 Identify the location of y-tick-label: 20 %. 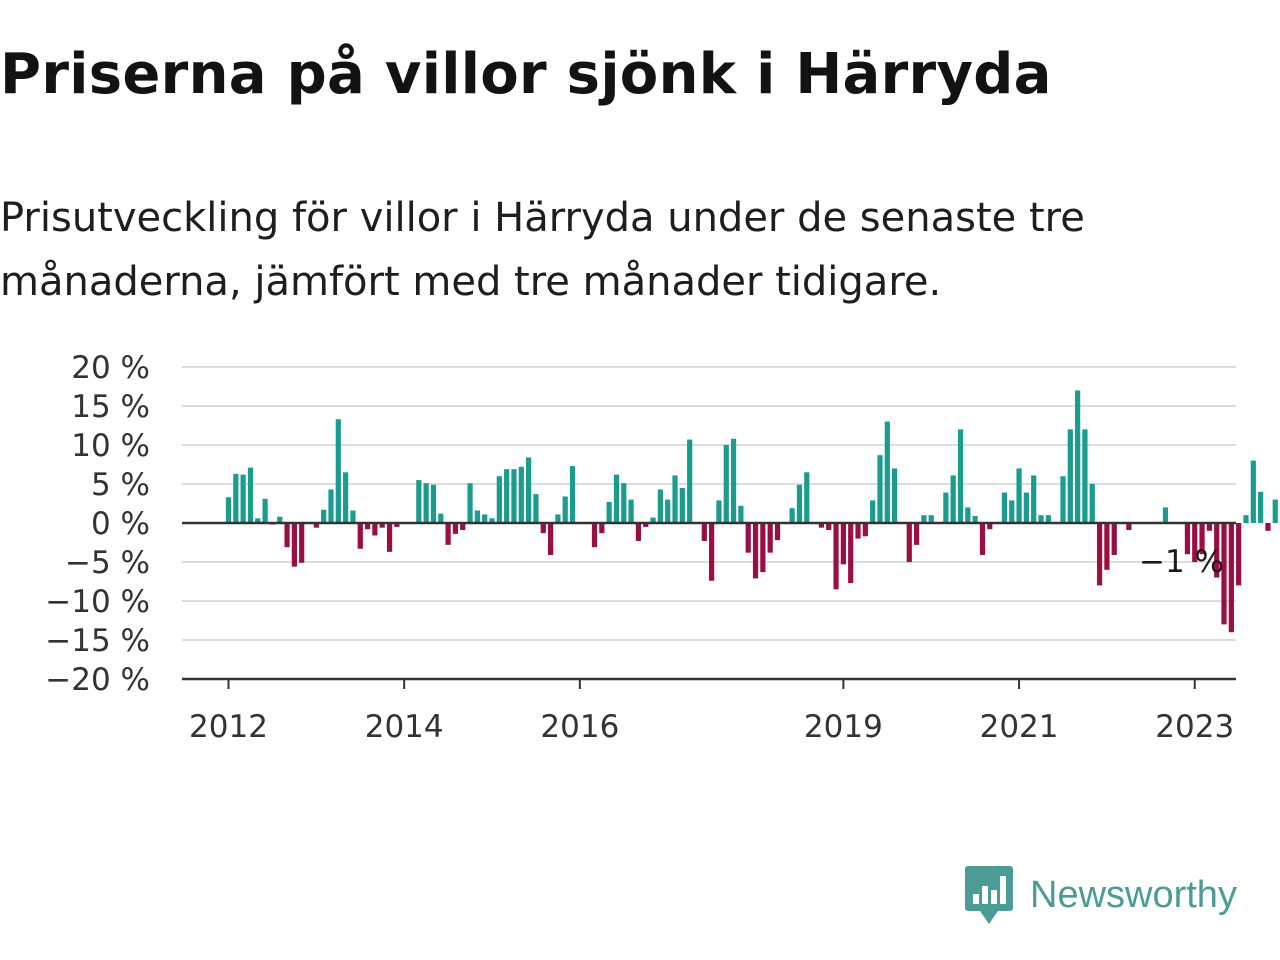
(110, 368).